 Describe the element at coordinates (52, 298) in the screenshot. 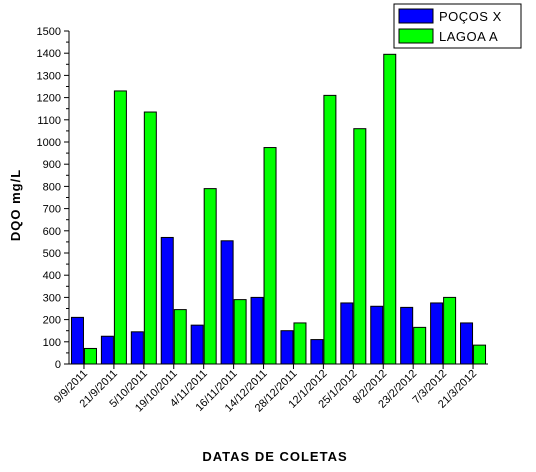

I see `y-tick-label: 300` at that location.